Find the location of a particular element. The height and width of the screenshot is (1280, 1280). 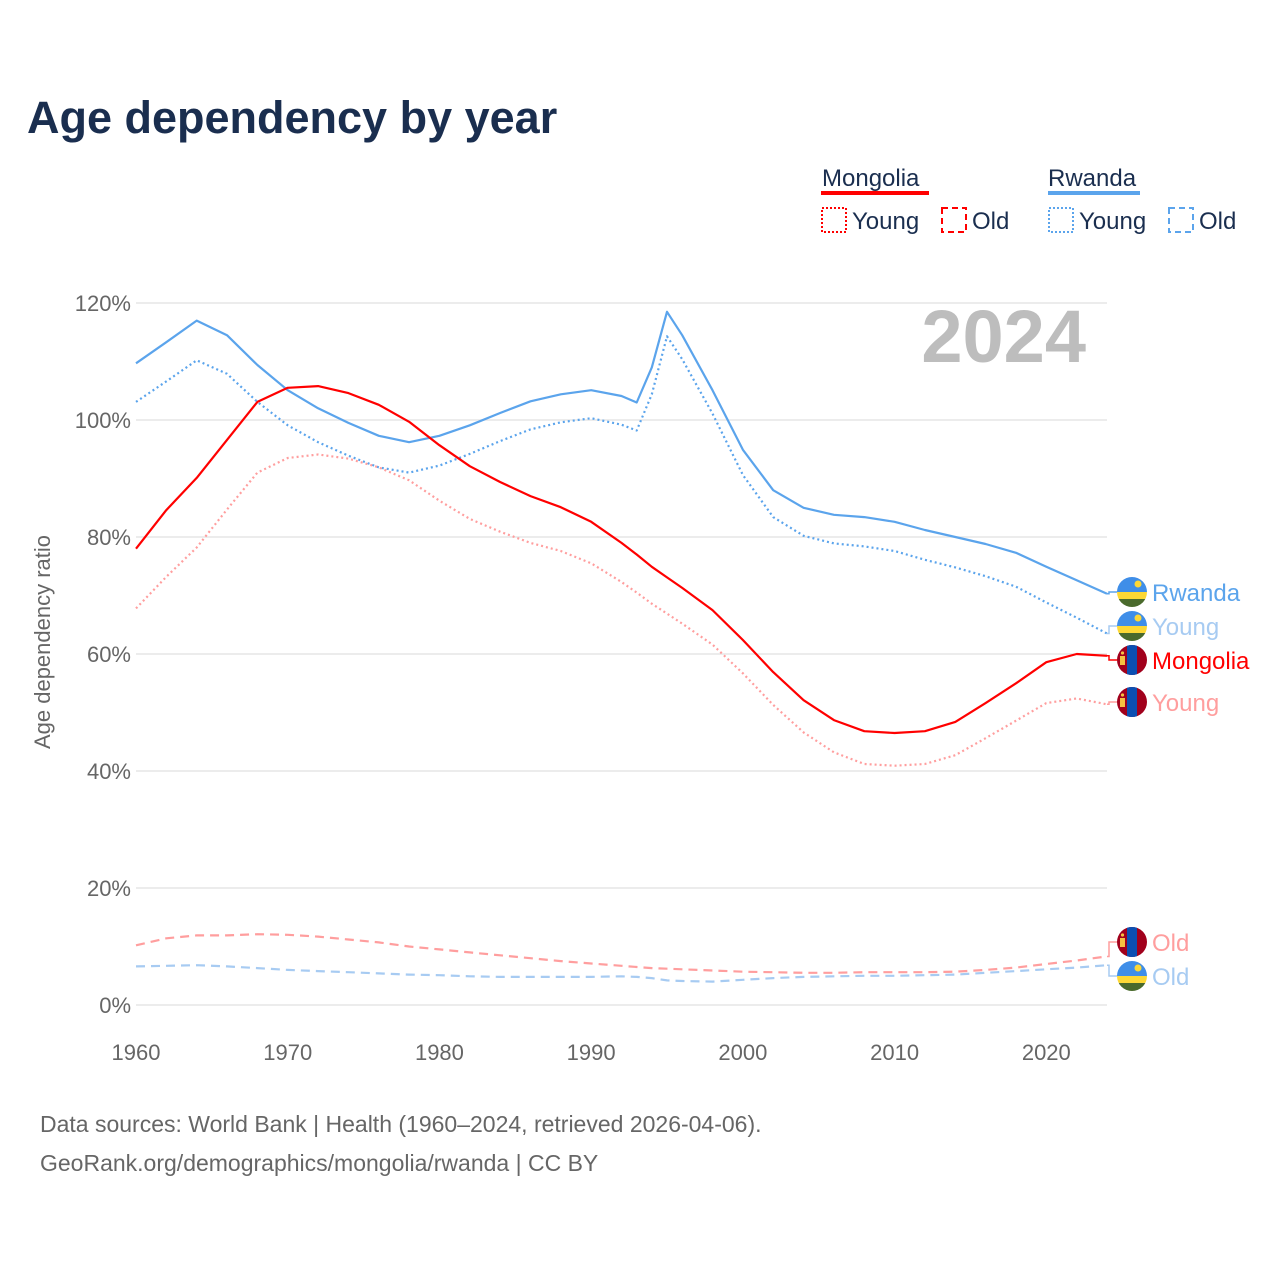

legend-group-mongolia: Mongolia is located at coordinates (871, 178).